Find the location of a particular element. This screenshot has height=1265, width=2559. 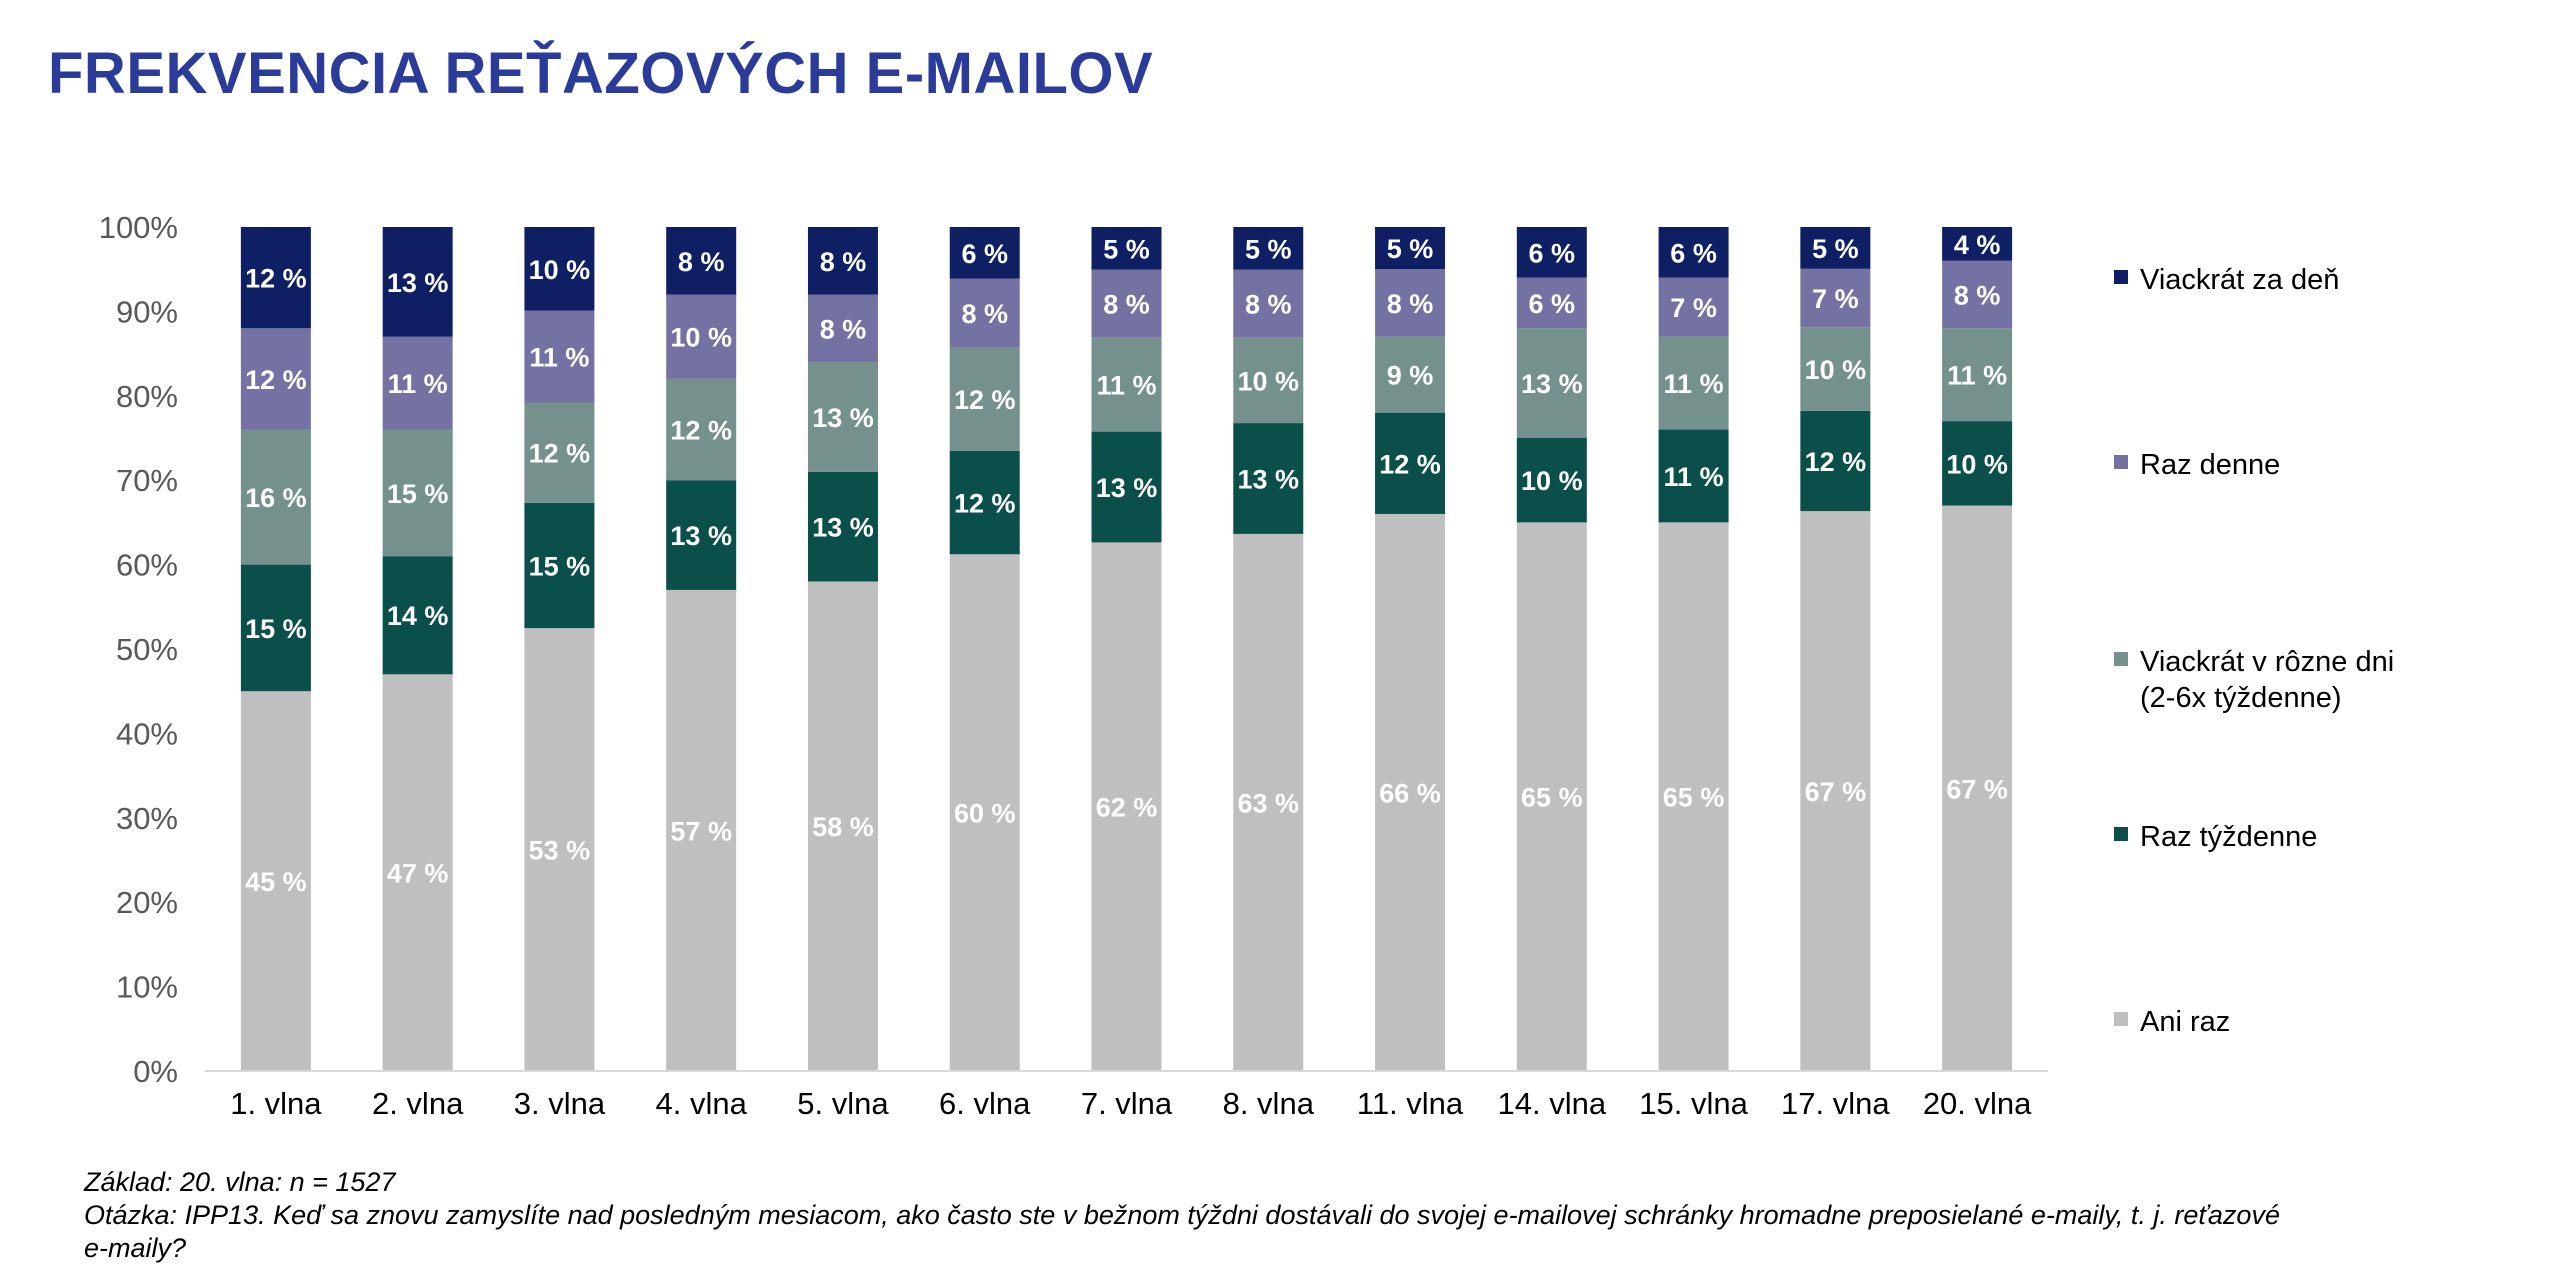

data-label: 58 % is located at coordinates (843, 827).